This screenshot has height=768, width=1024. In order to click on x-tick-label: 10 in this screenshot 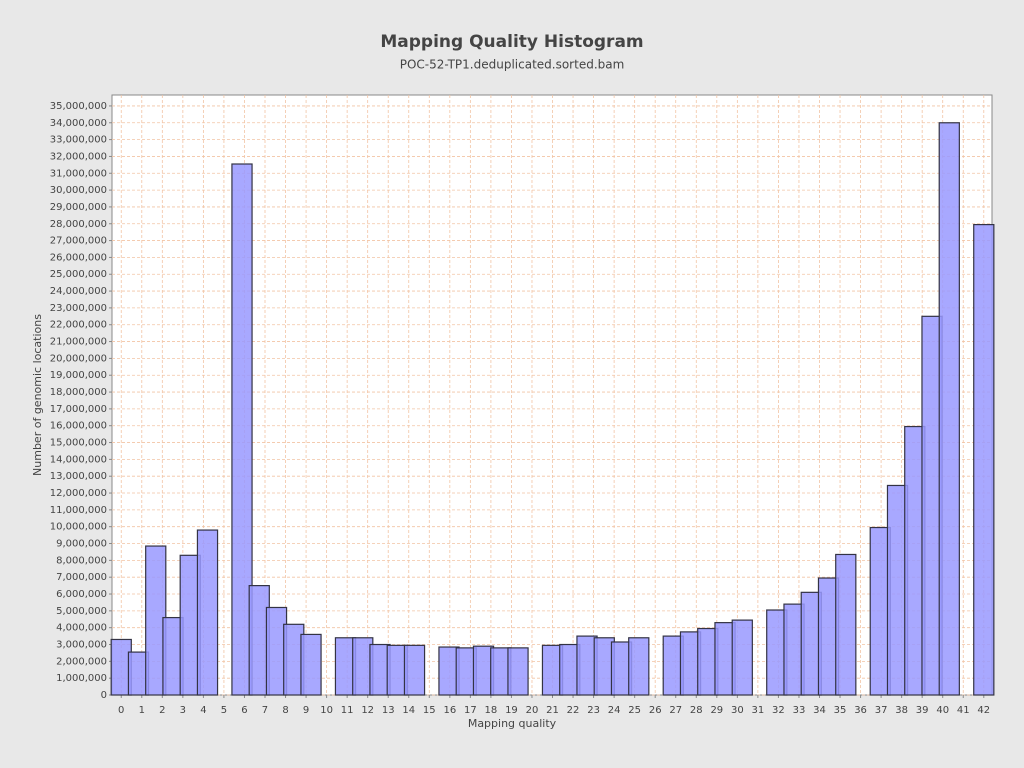, I will do `click(326, 710)`.